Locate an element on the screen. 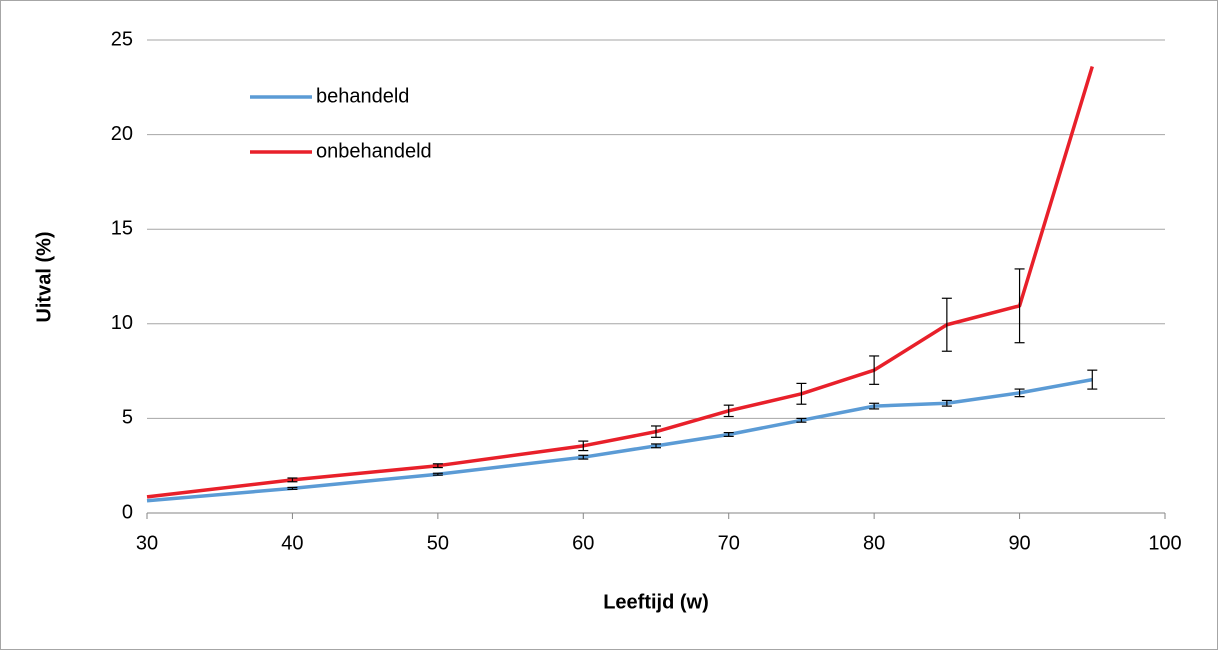 The height and width of the screenshot is (650, 1218). legend-label: behandeld is located at coordinates (362, 96).